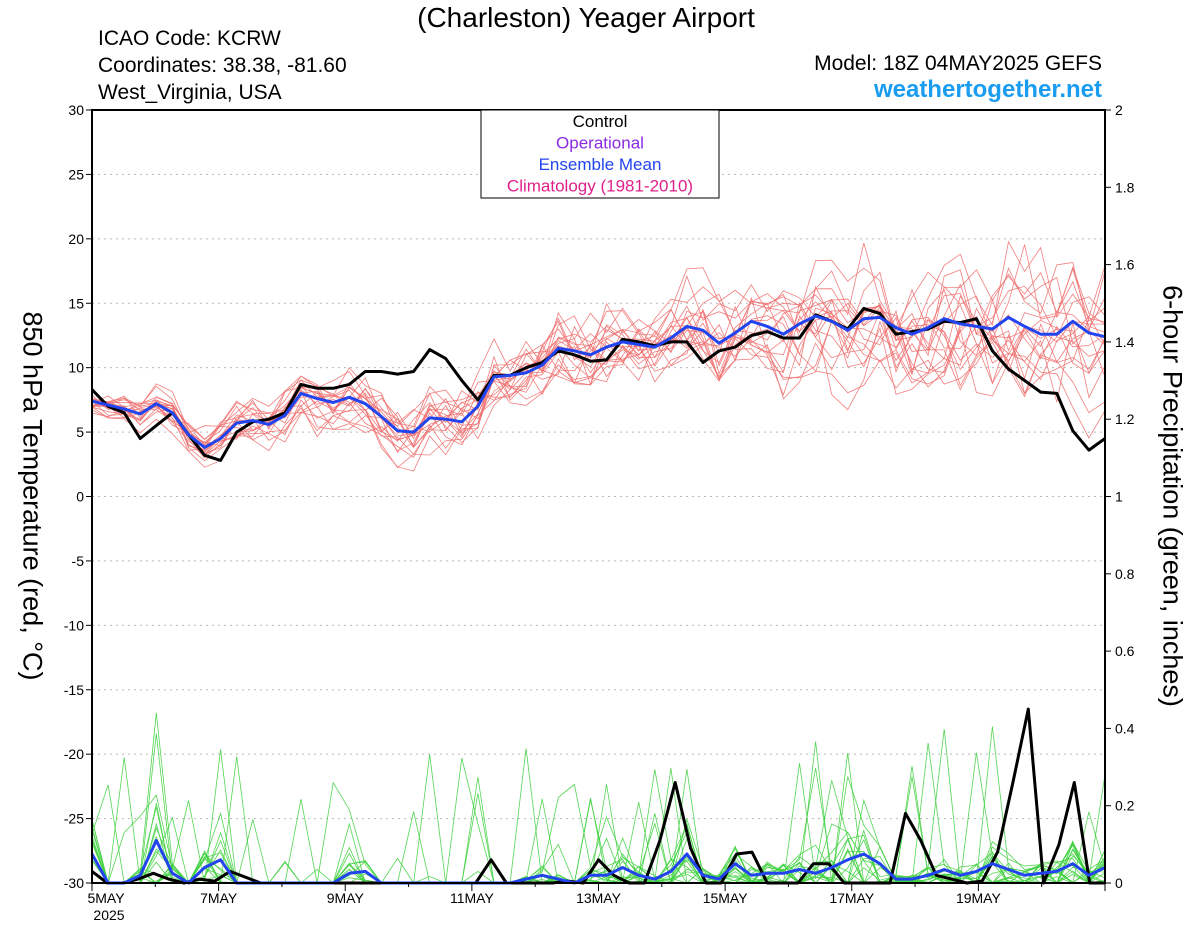 Image resolution: width=1200 pixels, height=927 pixels. I want to click on y-tick-label-right: 1.2, so click(1125, 419).